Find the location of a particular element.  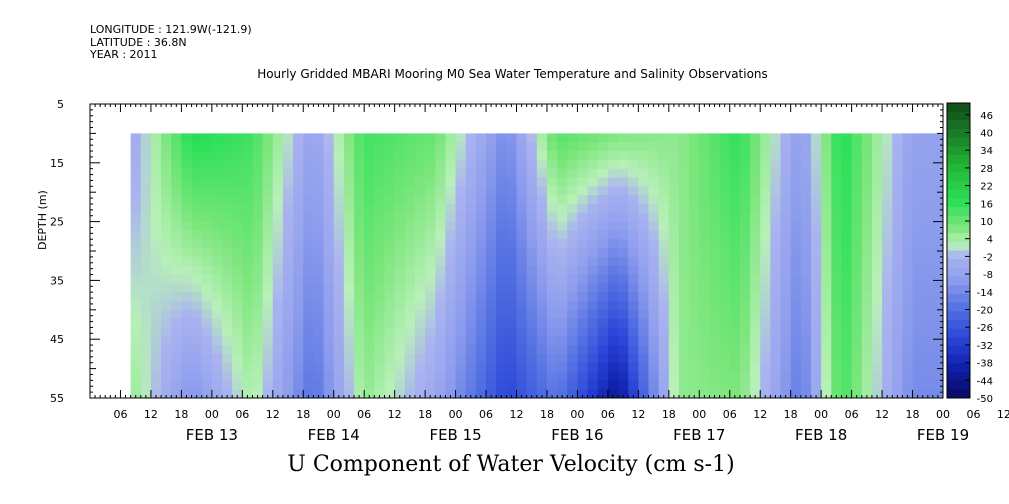

x-day-label: FEB 17 is located at coordinates (699, 435).